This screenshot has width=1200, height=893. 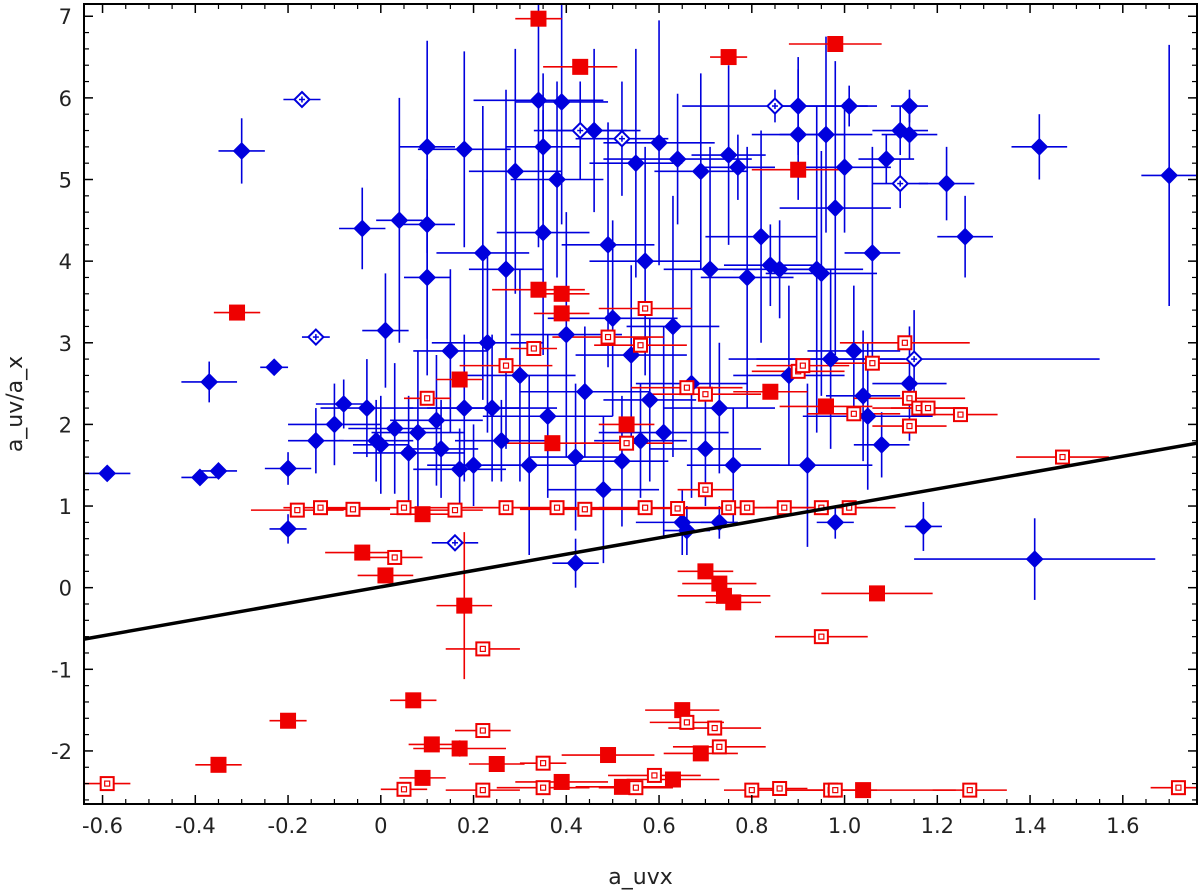 What do you see at coordinates (455, 510) in the screenshot?
I see `red-open-squares-point-8-inner` at bounding box center [455, 510].